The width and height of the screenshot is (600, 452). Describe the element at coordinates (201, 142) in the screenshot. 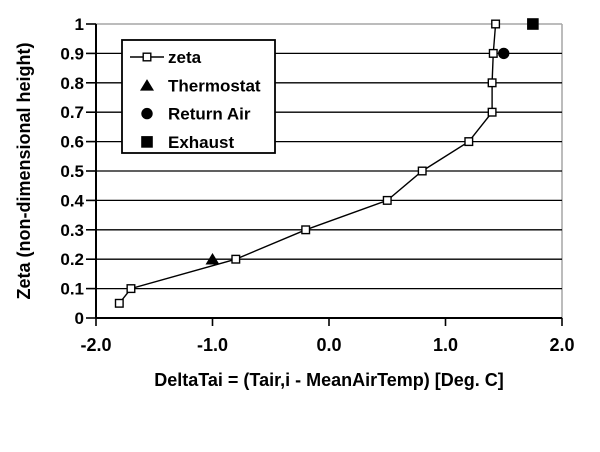

I see `legend-label: Exhaust` at that location.